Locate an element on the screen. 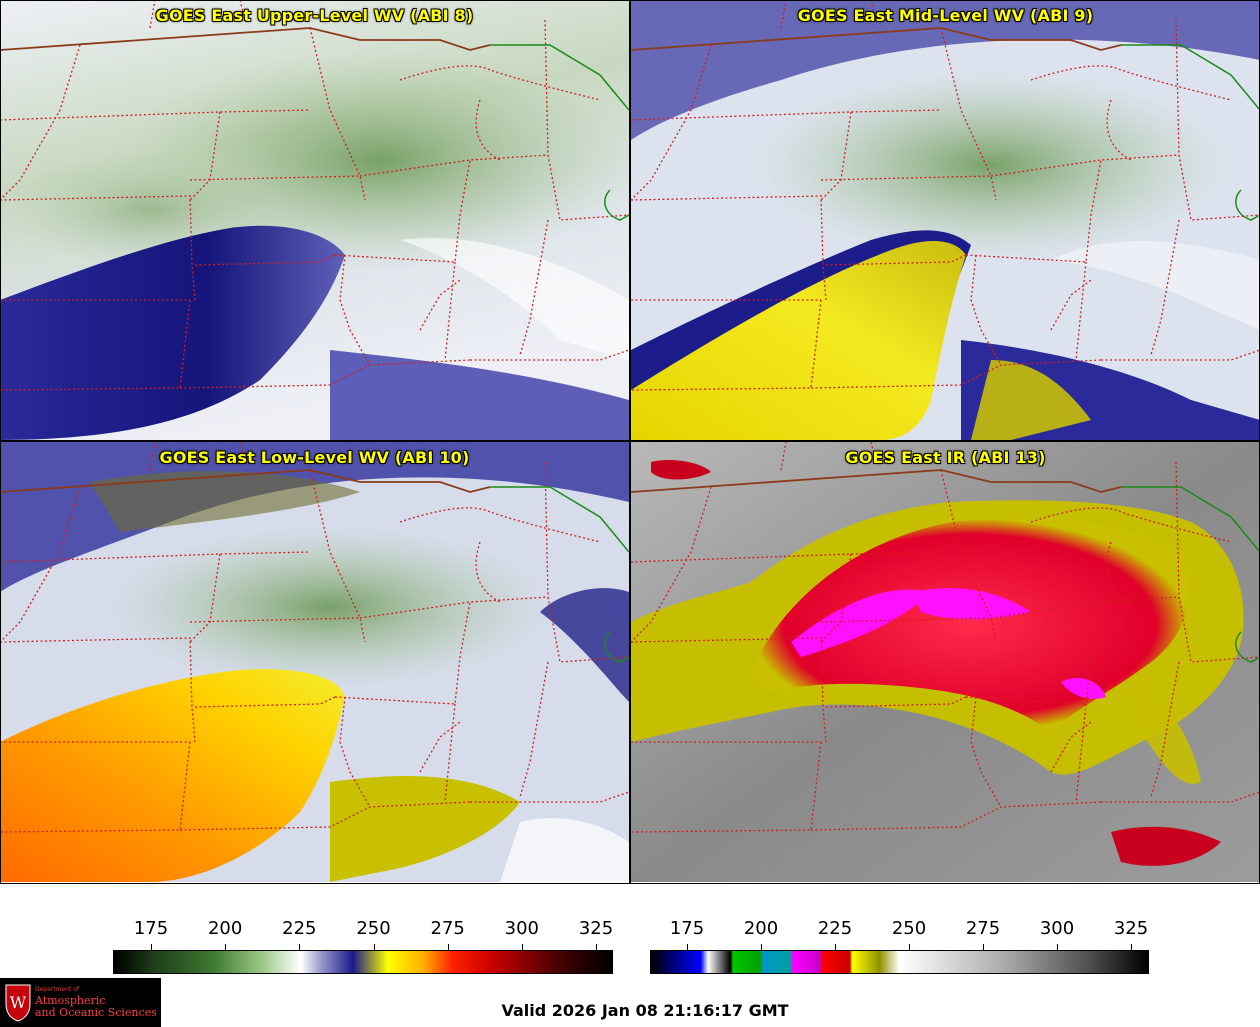 This screenshot has width=1260, height=1027. panel-title-low: GOES East Low-Level WV (ABI 10) is located at coordinates (314, 457).